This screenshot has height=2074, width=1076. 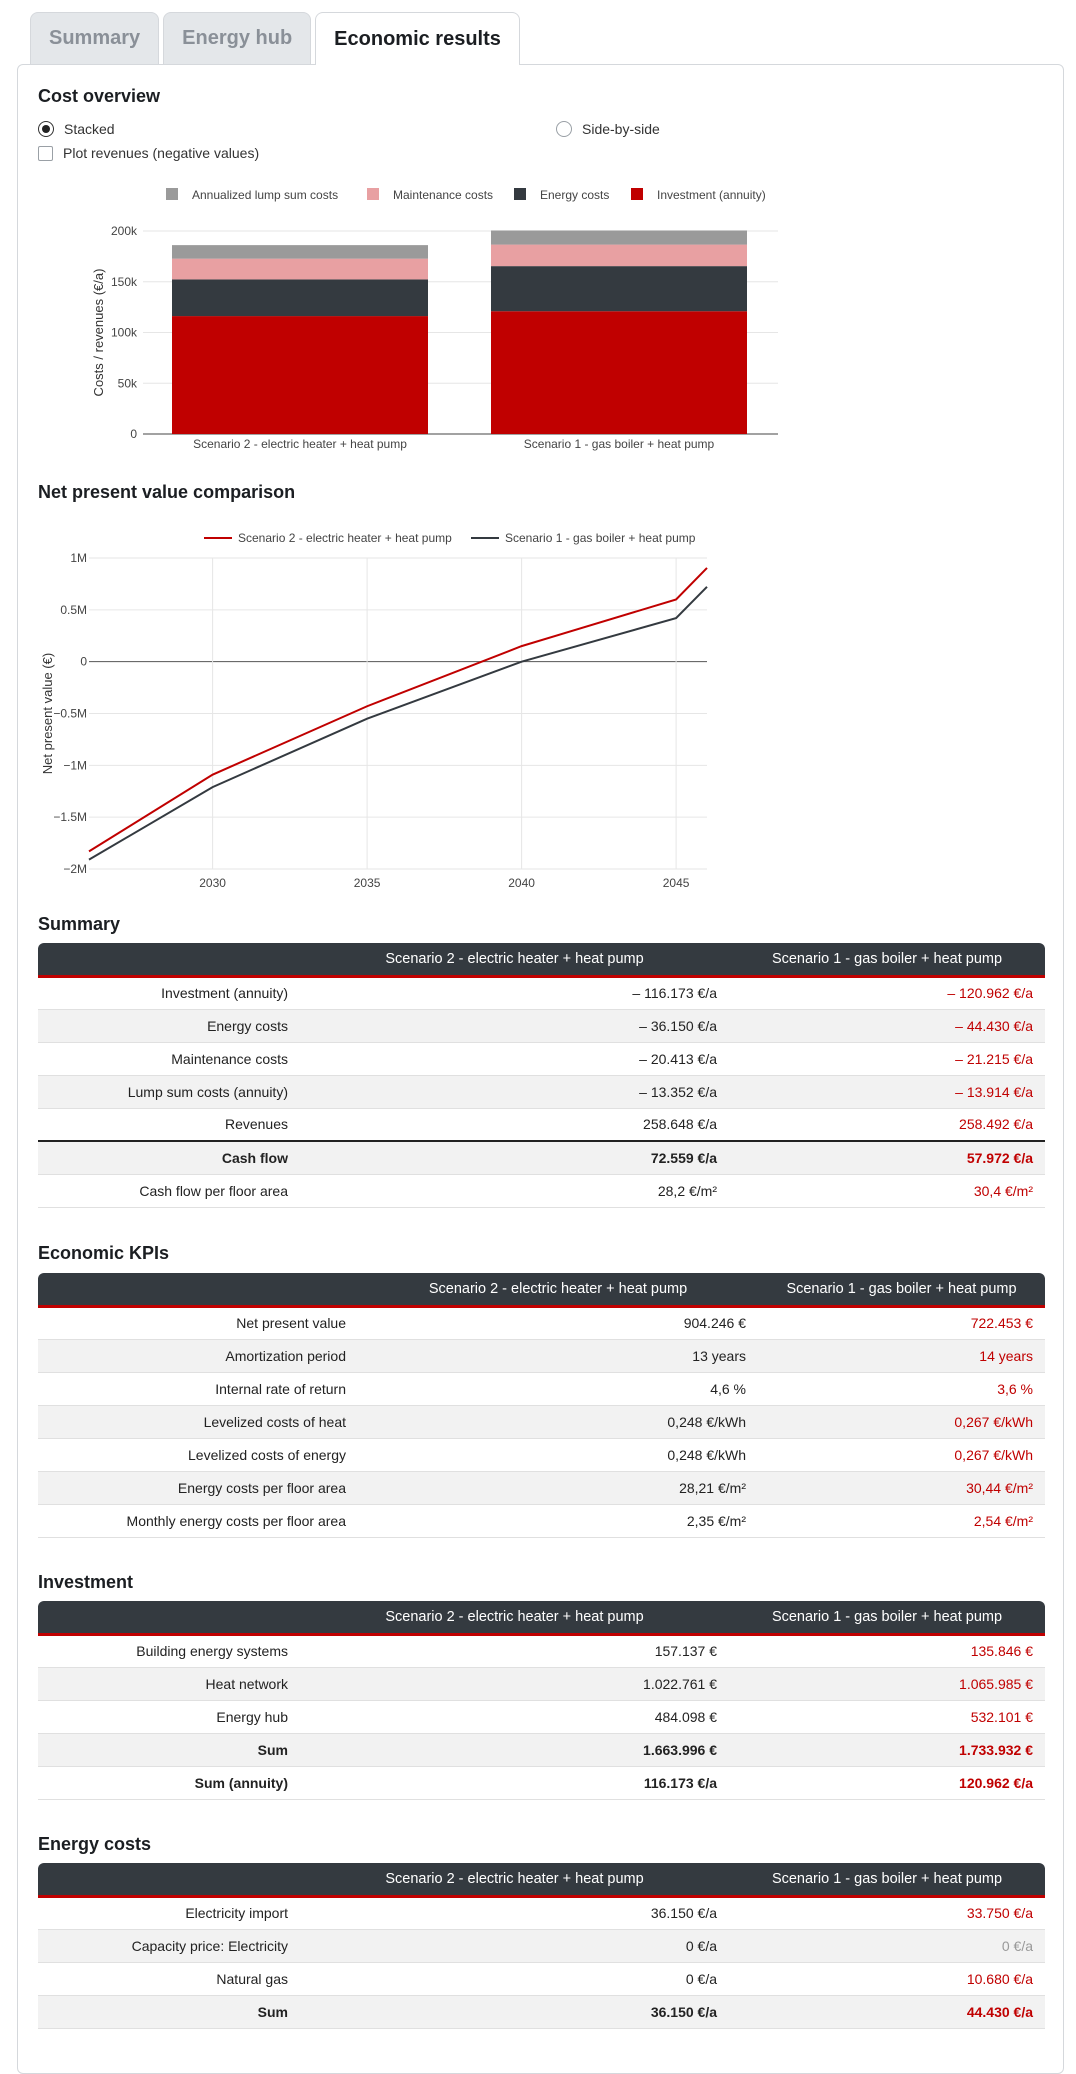 I want to click on summary-title: Summary, so click(x=79, y=924).